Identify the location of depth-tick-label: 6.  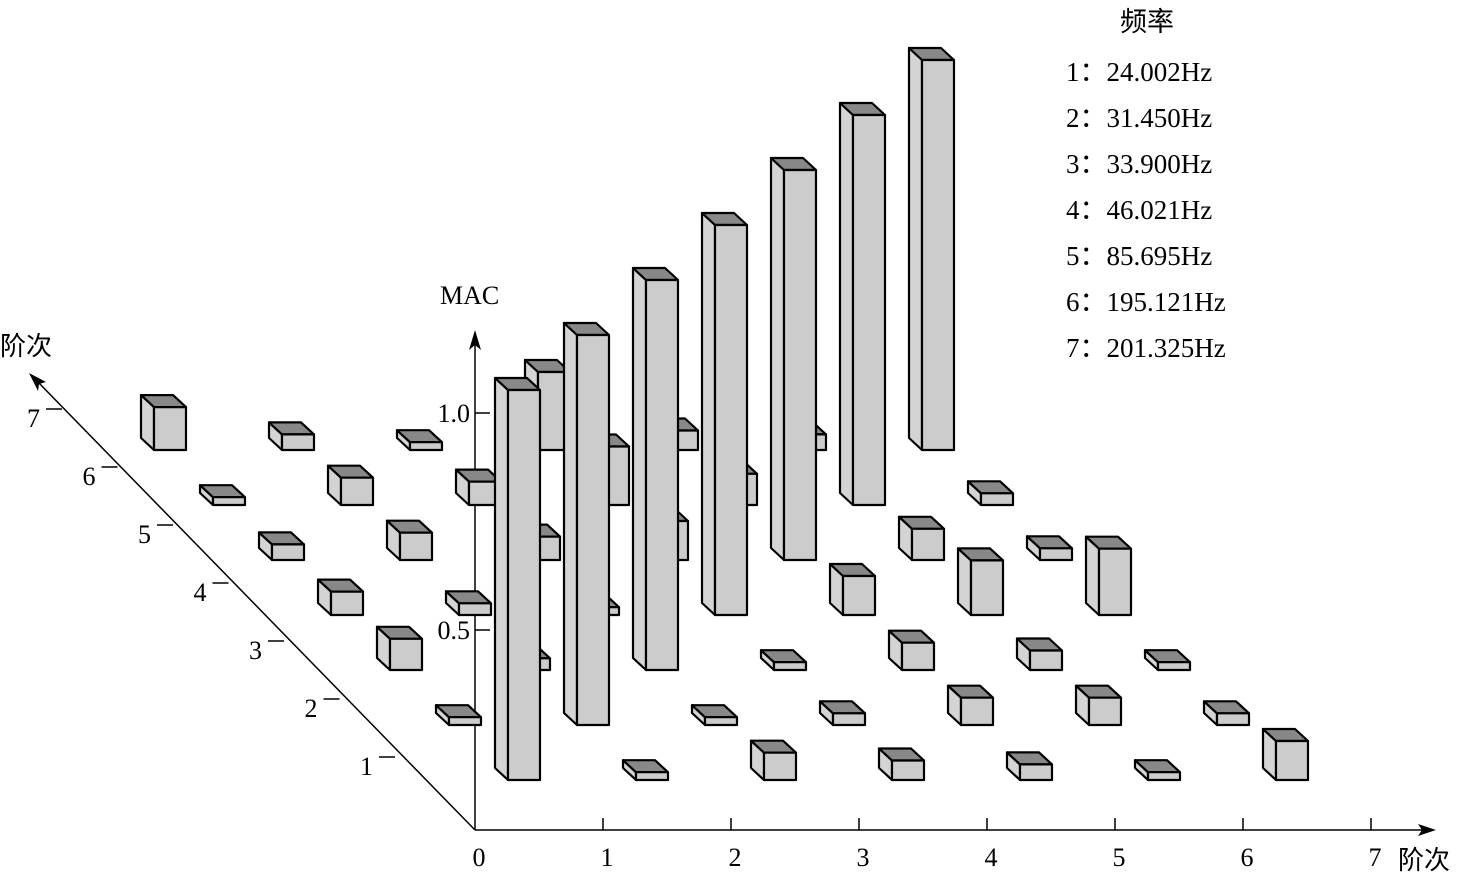
(89, 476).